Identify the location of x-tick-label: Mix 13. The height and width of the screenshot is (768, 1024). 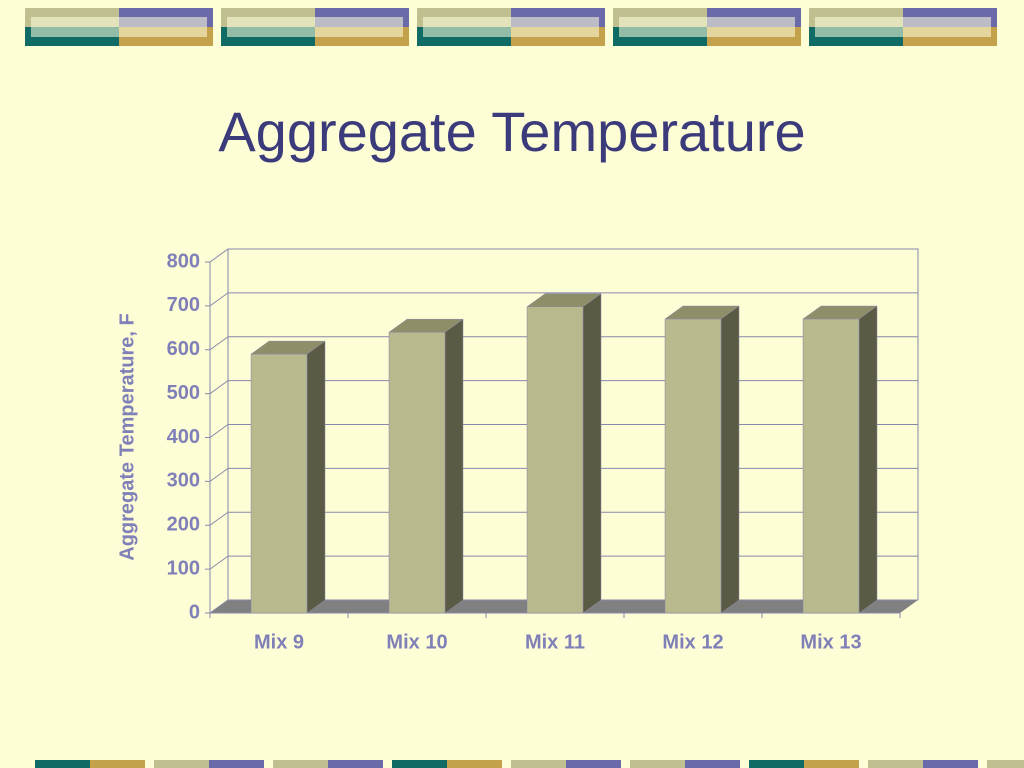
(830, 642).